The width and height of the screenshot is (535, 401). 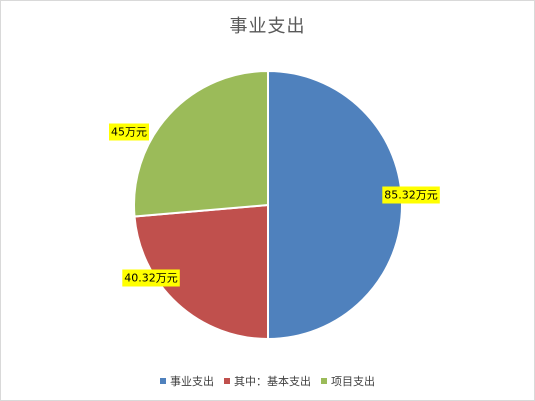 I want to click on legend-label-1: 事业支出, so click(x=192, y=381).